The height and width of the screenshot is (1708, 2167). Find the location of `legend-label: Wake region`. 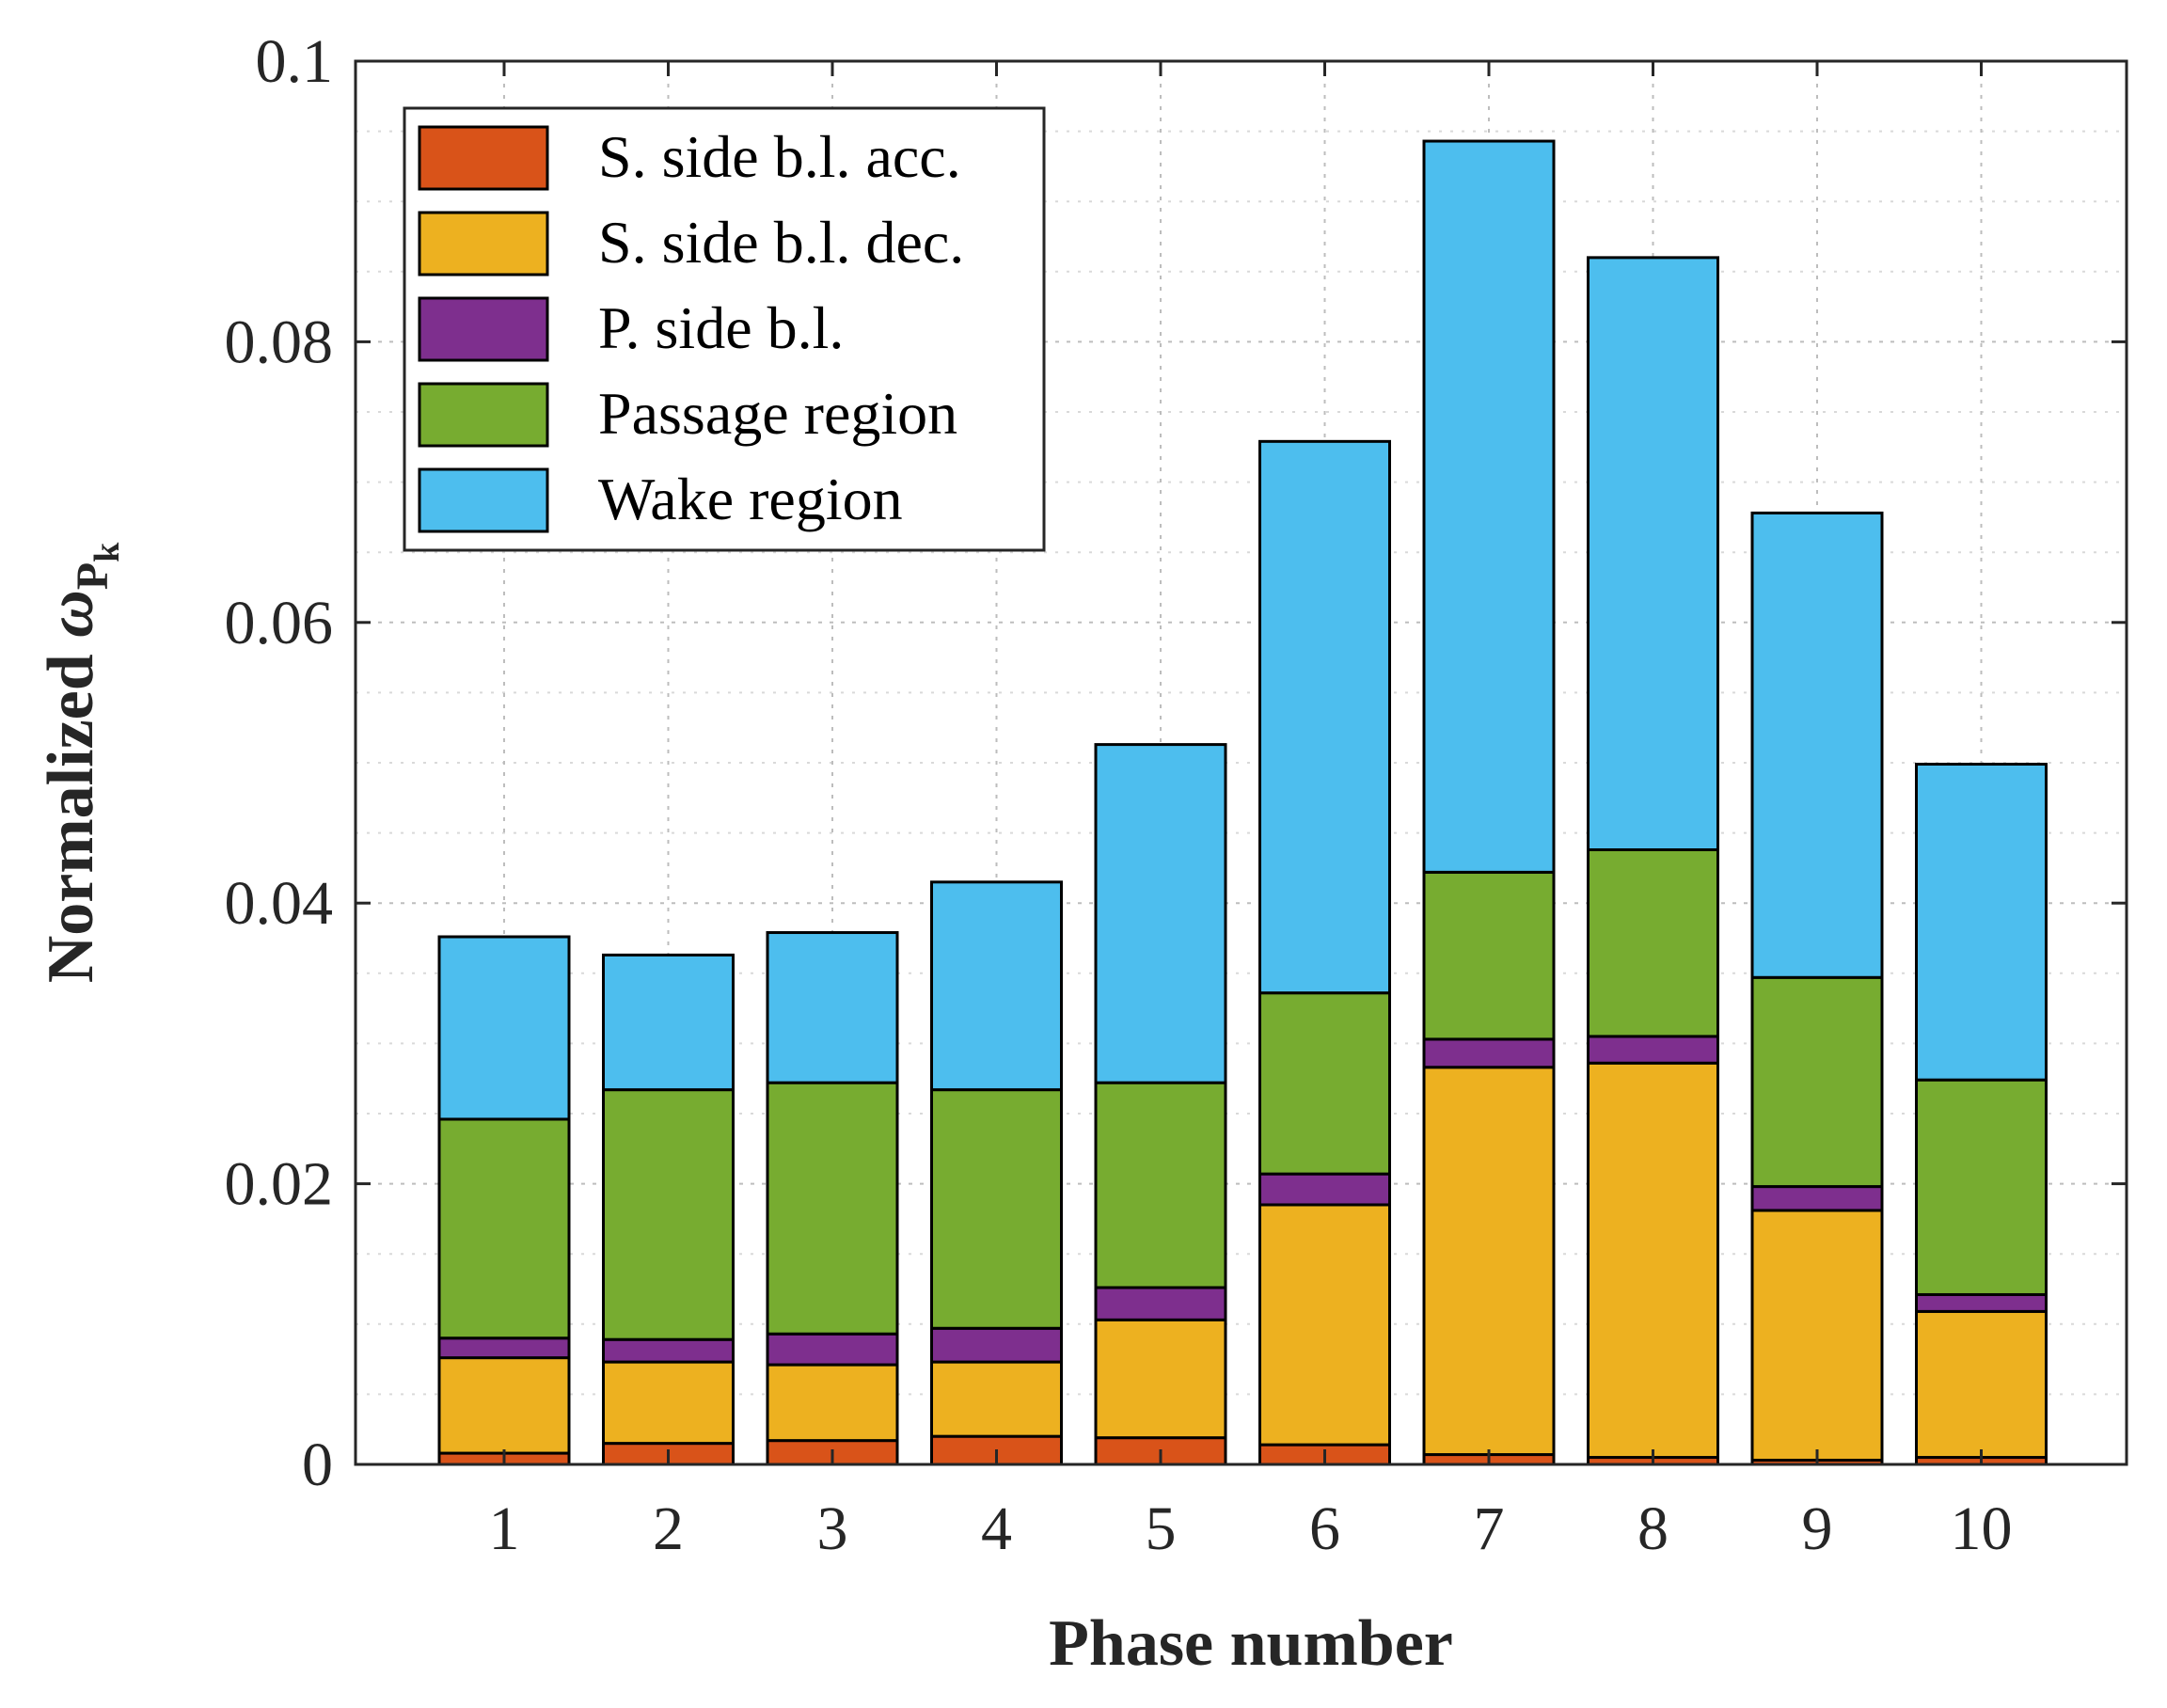

legend-label: Wake region is located at coordinates (750, 499).